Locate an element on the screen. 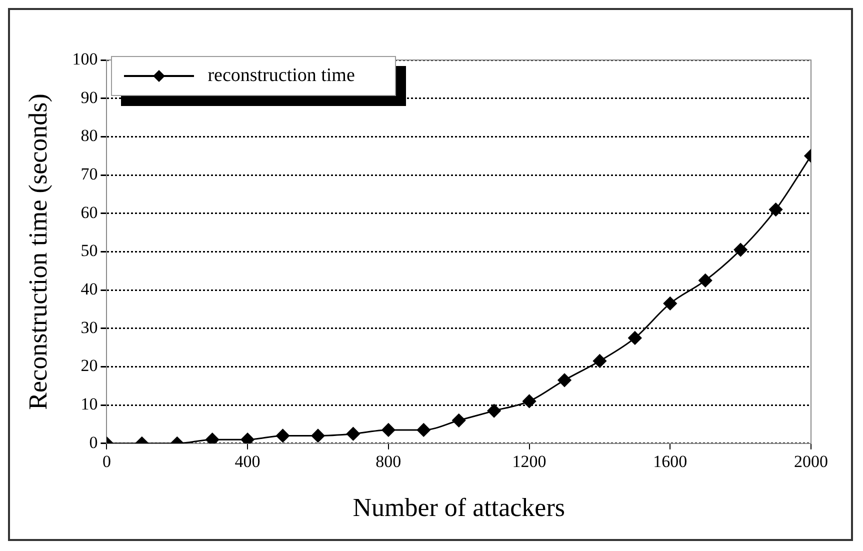 This screenshot has height=551, width=863. y-tick-label: 70 is located at coordinates (89, 174).